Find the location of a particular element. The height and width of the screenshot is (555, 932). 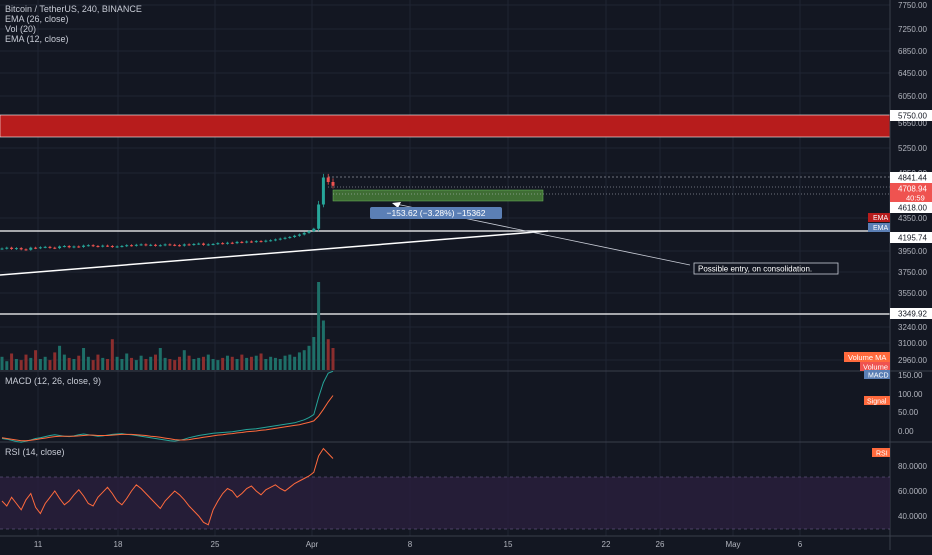

time-axis: 11 18 25 Apr 8 15 22 26 May 6 is located at coordinates (418, 544).